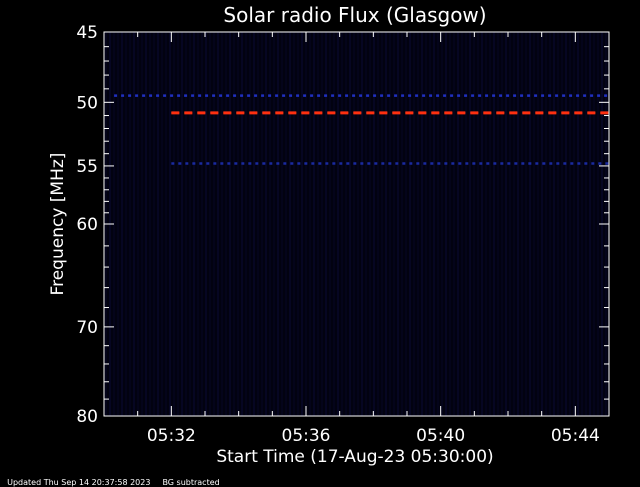 Image resolution: width=640 pixels, height=487 pixels. What do you see at coordinates (58, 224) in the screenshot?
I see `y-axis-label: Frequency [MHz]` at bounding box center [58, 224].